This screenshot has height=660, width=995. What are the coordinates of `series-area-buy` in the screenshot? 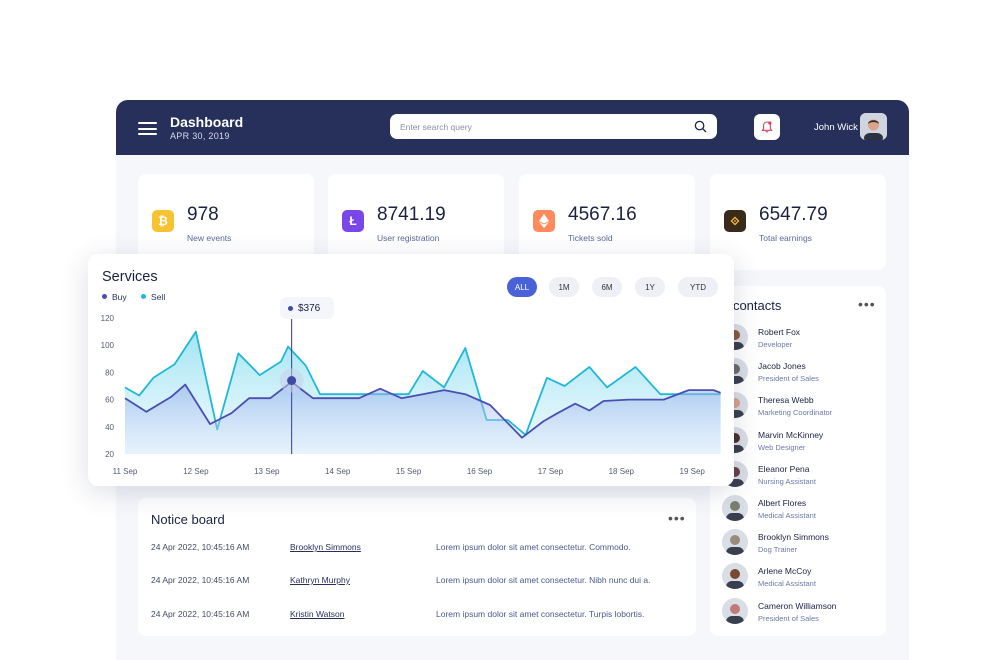 It's located at (423, 417).